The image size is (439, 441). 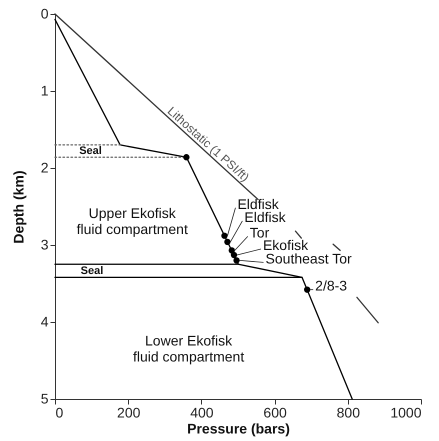 I want to click on y-tick-label: 4, so click(x=44, y=322).